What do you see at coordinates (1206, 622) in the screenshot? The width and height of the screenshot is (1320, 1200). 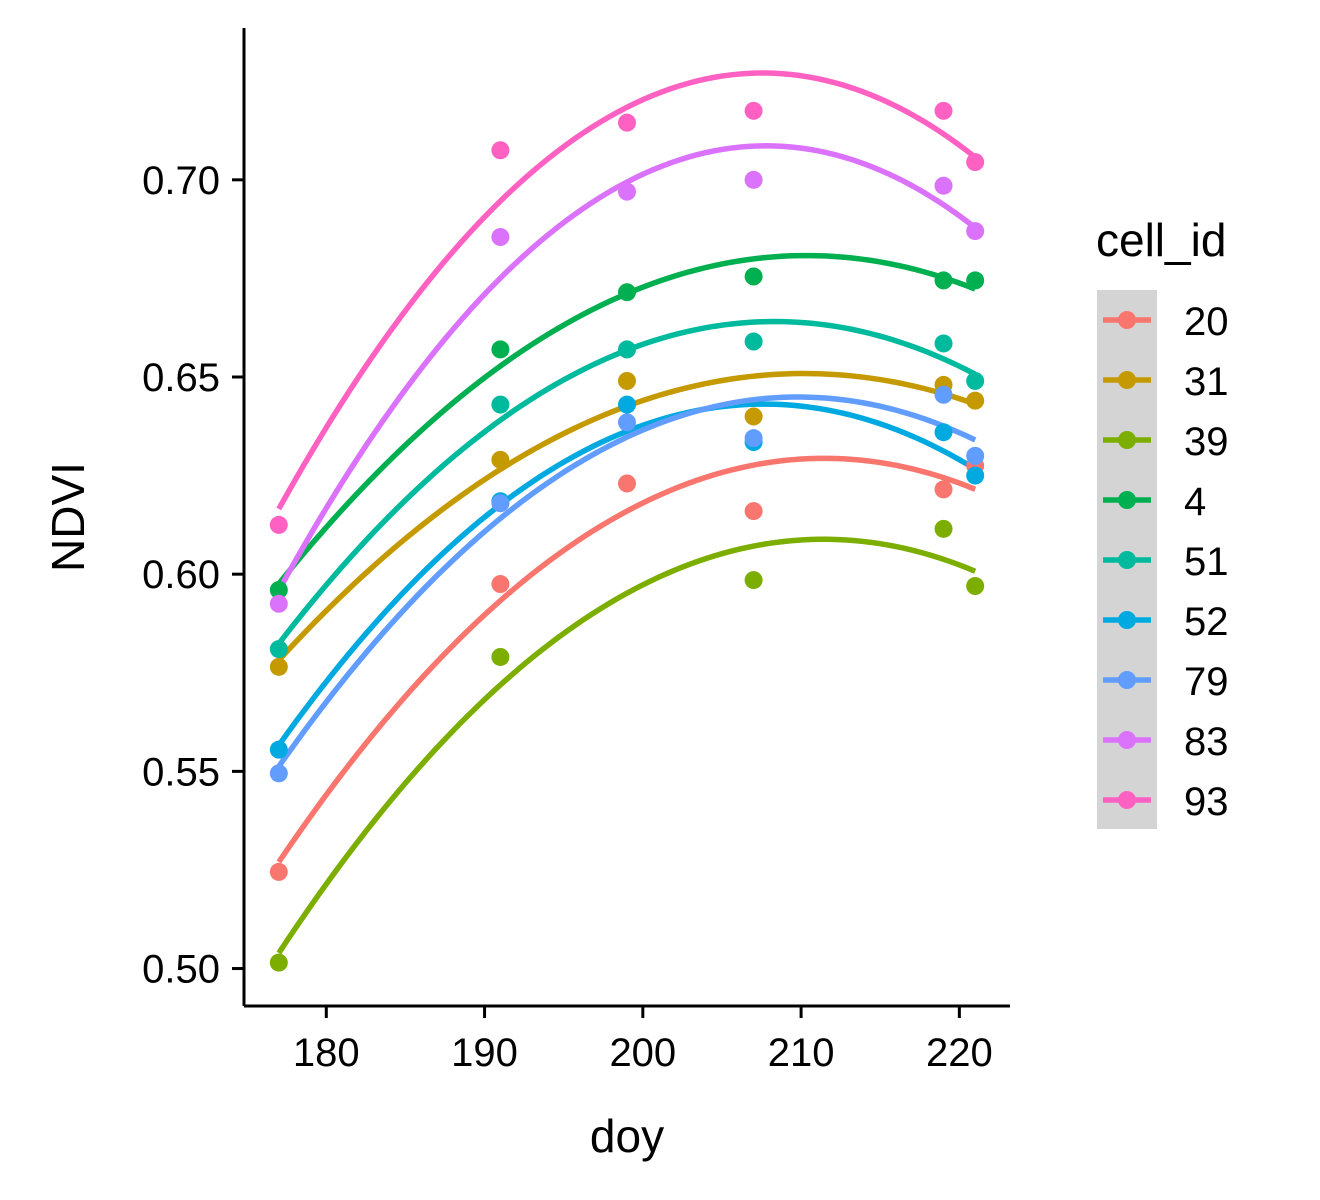 I see `legend-label-52: 52` at bounding box center [1206, 622].